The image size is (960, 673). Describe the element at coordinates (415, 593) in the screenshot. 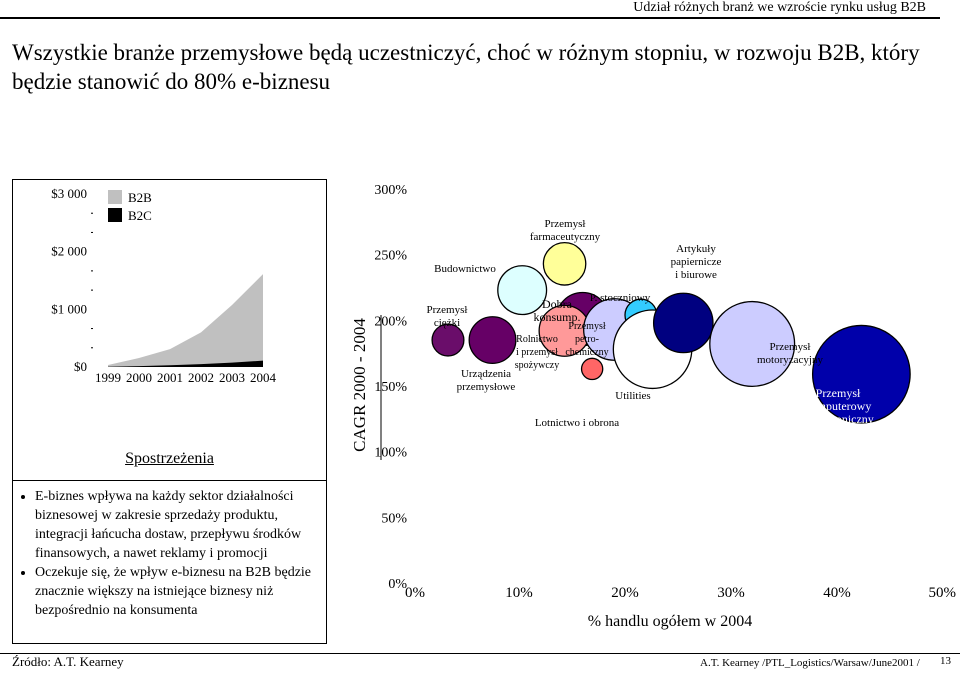

I see `x-tick-label: 0%` at that location.